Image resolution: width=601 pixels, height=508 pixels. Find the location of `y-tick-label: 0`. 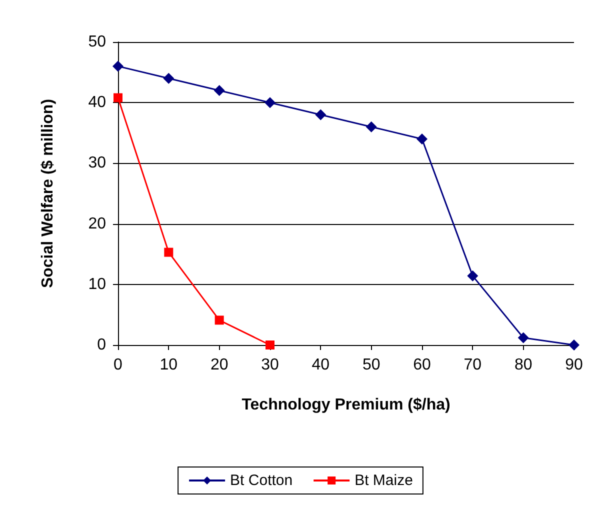

y-tick-label: 0 is located at coordinates (101, 345).